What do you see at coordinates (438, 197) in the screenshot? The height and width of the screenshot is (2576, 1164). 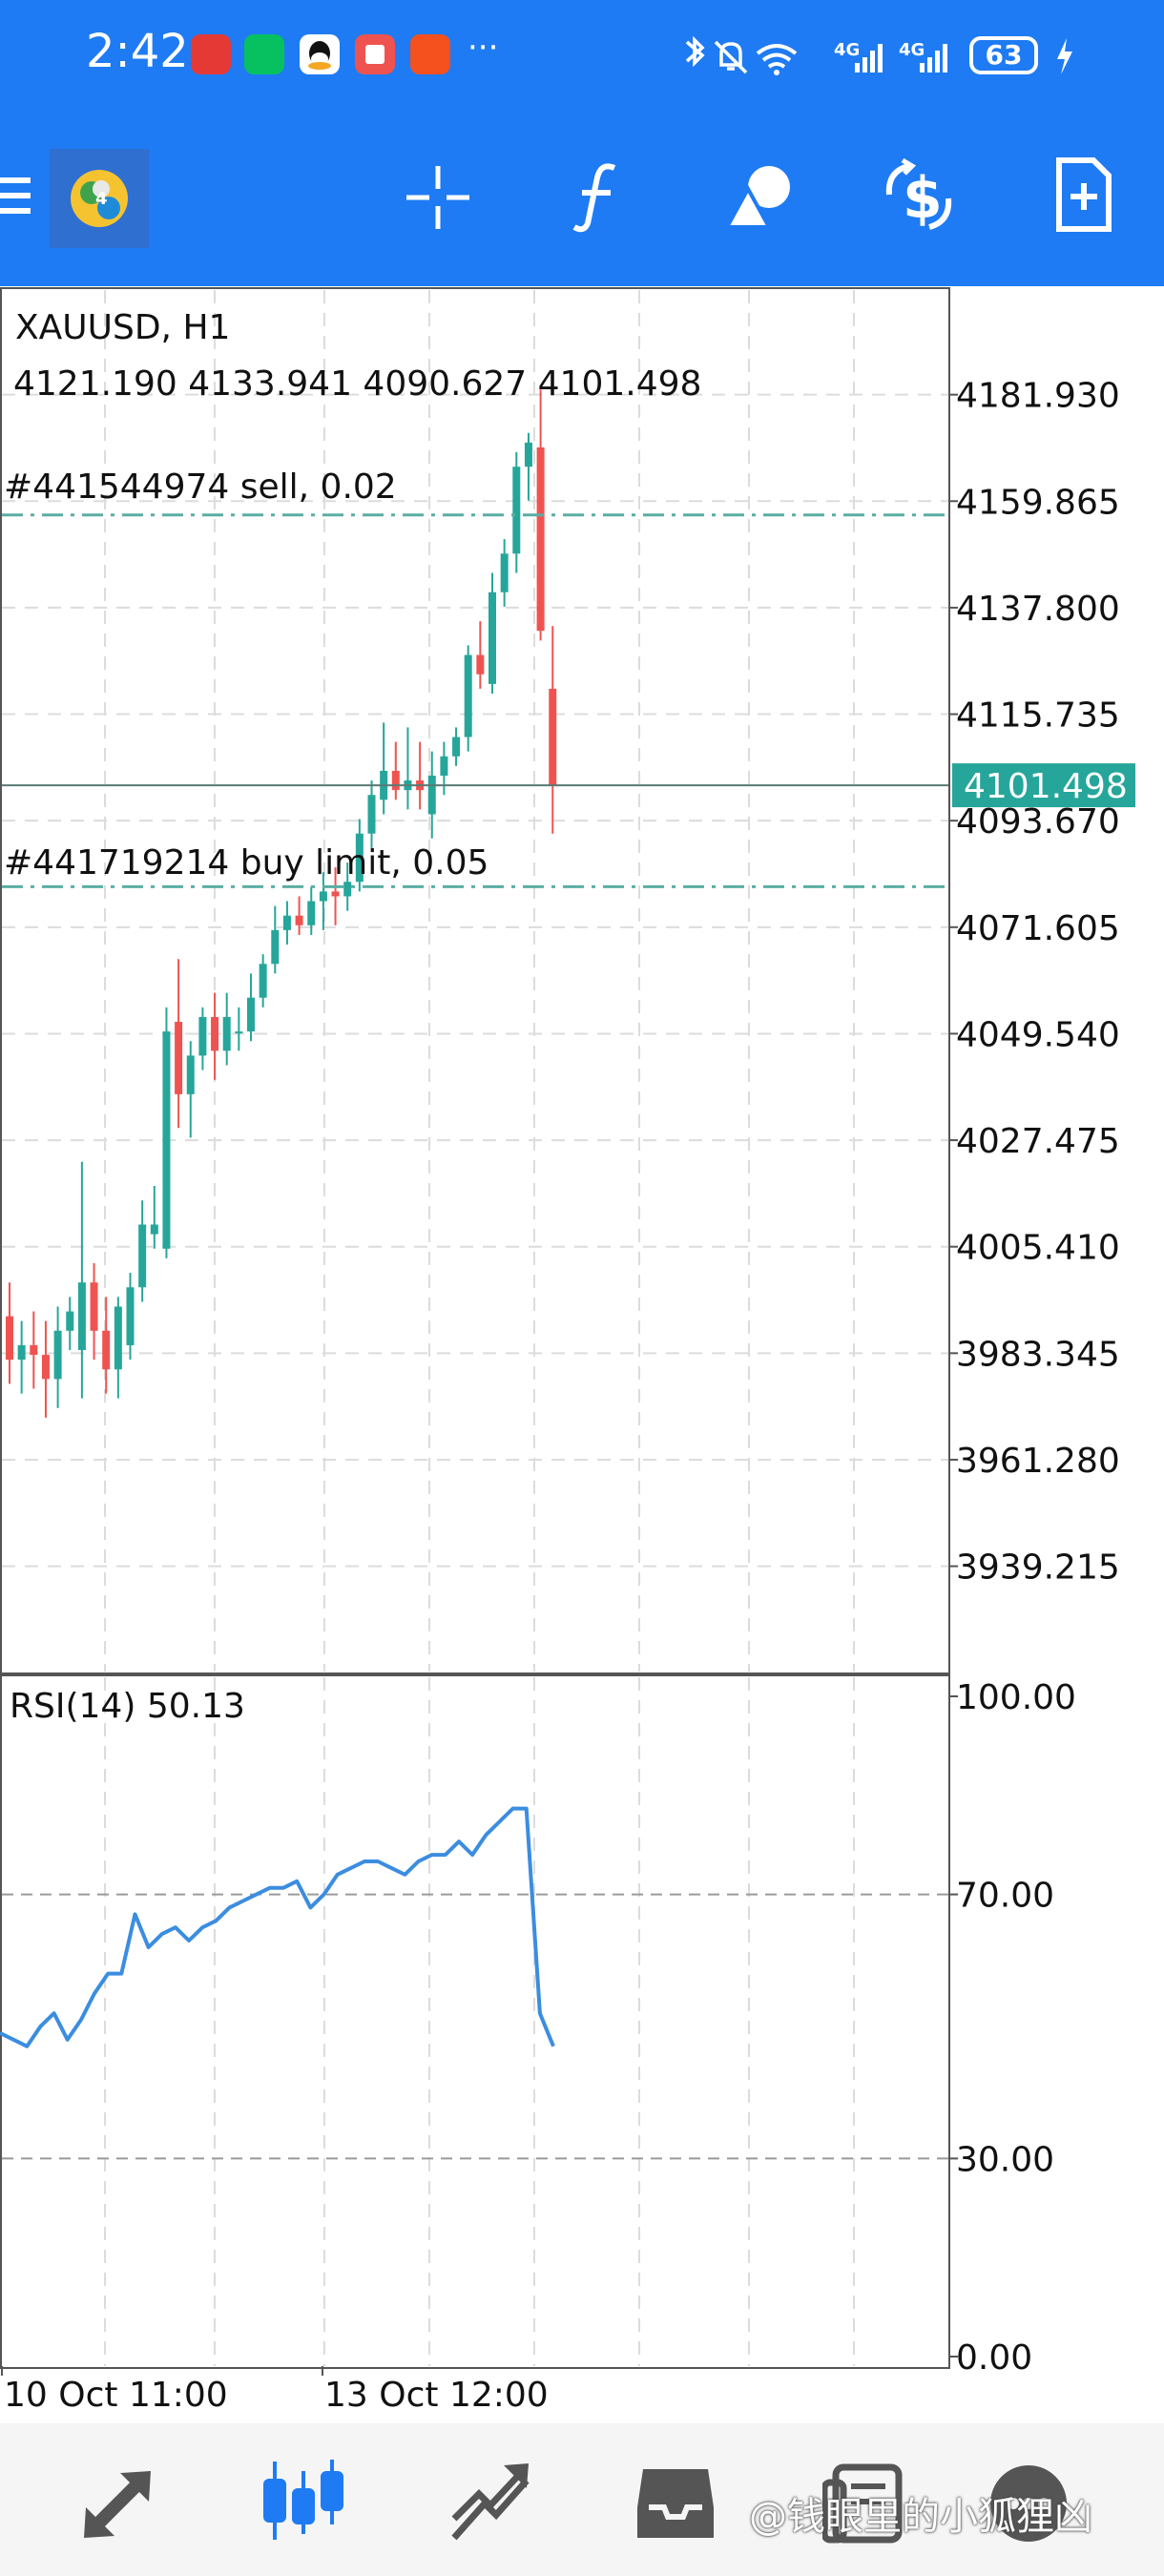 I see `crosshair-icon` at bounding box center [438, 197].